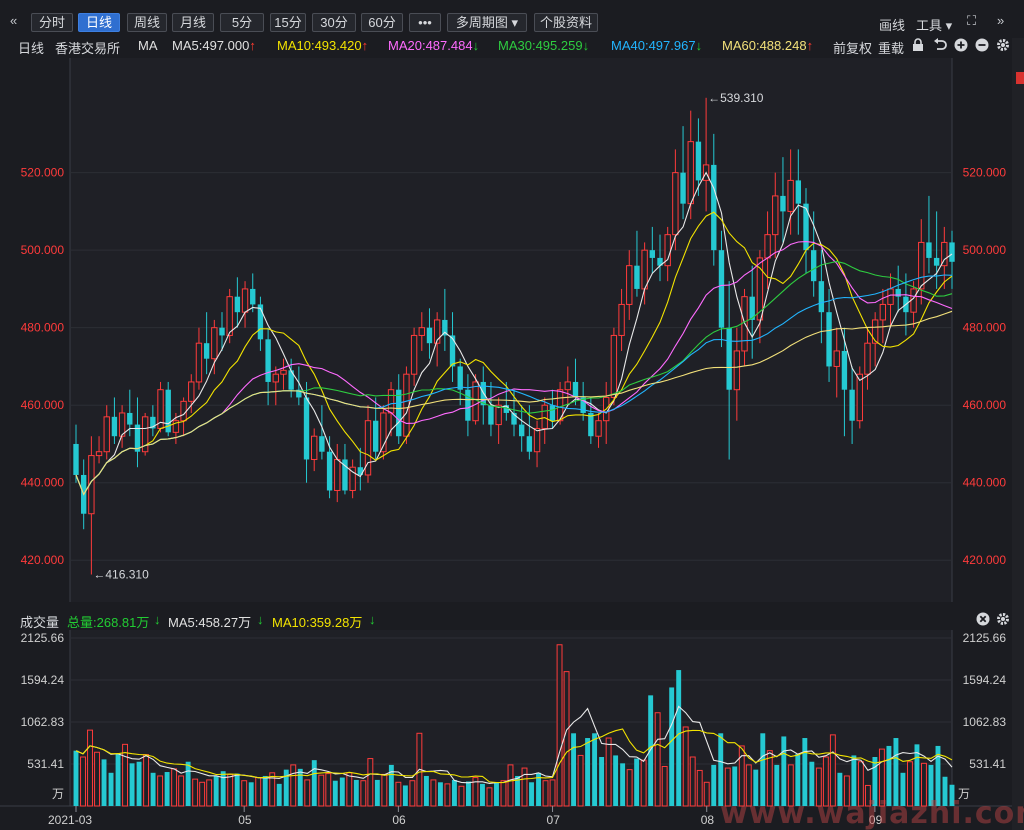  I want to click on draw-line-button: 画线, so click(892, 25).